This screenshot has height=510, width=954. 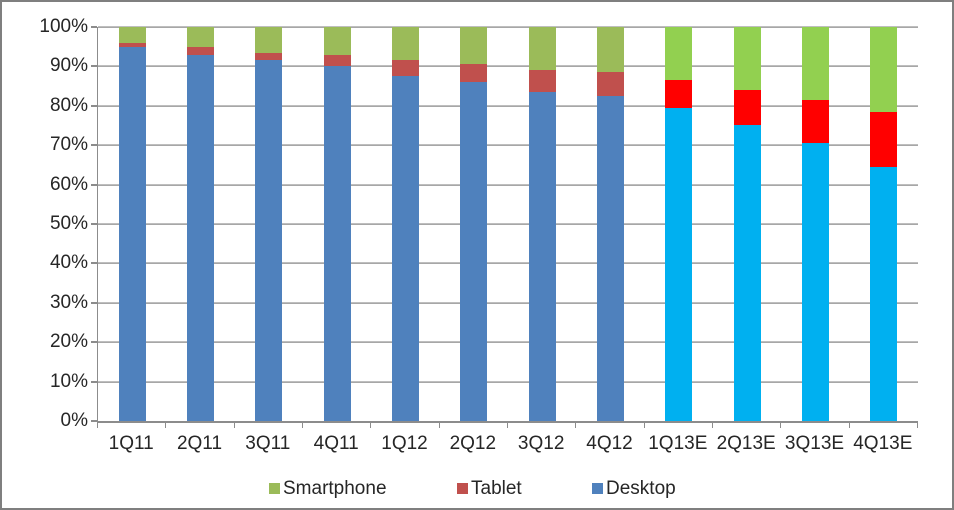 I want to click on legend-item-desktop: Desktop, so click(x=634, y=489).